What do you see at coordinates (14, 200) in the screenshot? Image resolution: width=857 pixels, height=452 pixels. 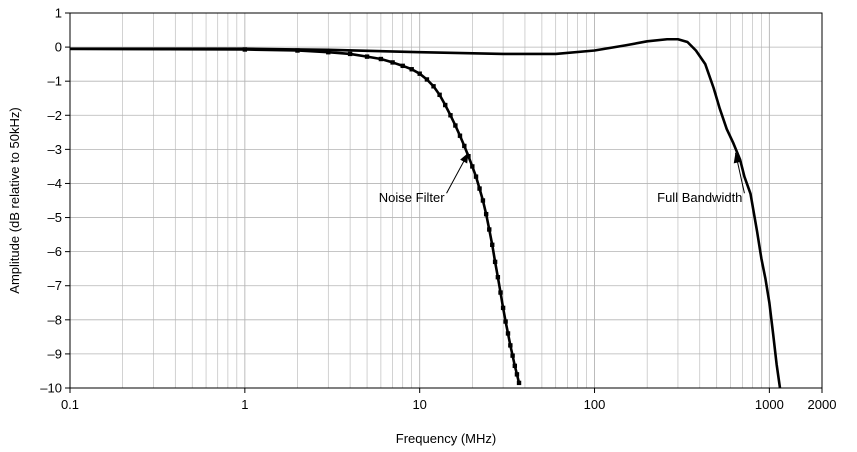 I see `y-axis-title: Amplitude (dB relative to 50kHz)` at bounding box center [14, 200].